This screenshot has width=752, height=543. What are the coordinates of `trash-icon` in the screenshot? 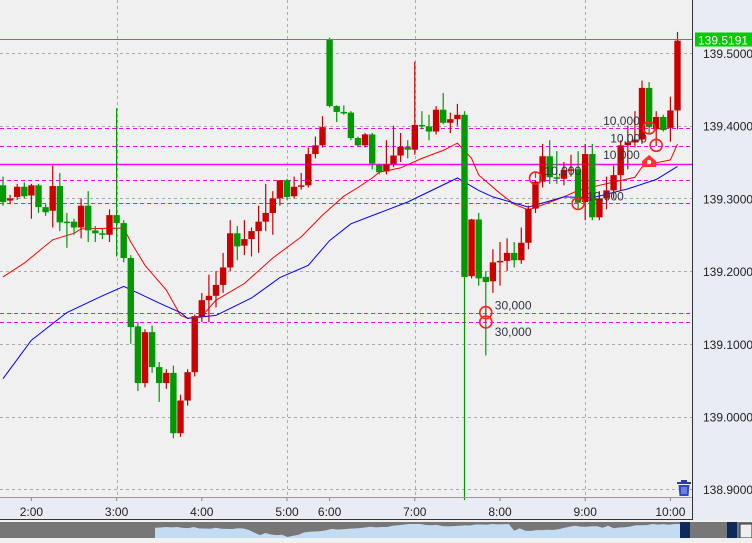 It's located at (684, 488).